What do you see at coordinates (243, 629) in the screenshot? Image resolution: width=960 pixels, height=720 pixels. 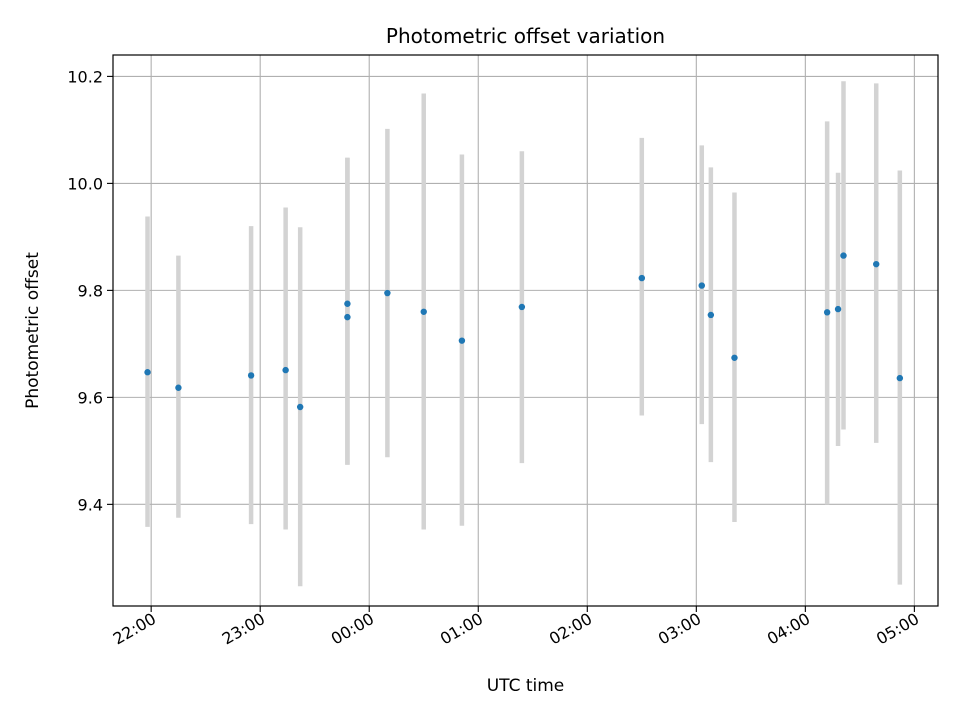 I see `x-tick-label: 23:00` at bounding box center [243, 629].